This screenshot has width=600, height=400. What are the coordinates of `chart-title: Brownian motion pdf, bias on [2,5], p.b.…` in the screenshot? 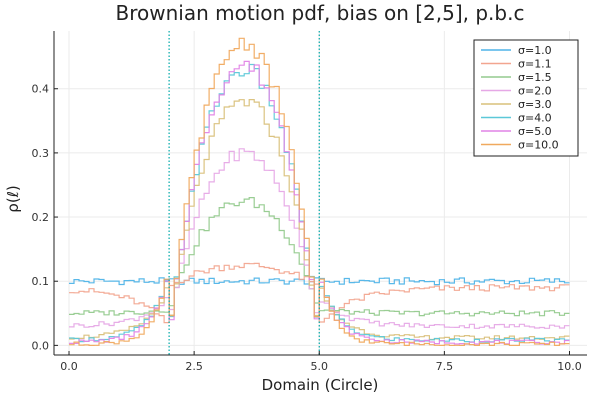 It's located at (320, 13).